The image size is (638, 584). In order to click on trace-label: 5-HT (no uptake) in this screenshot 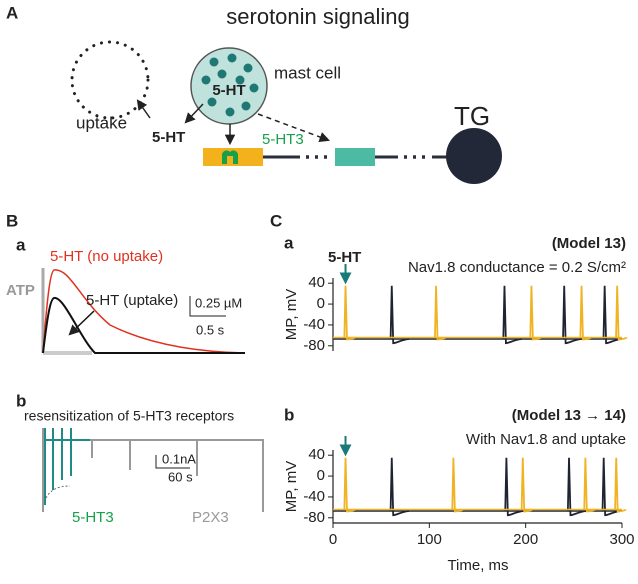, I will do `click(106, 256)`.